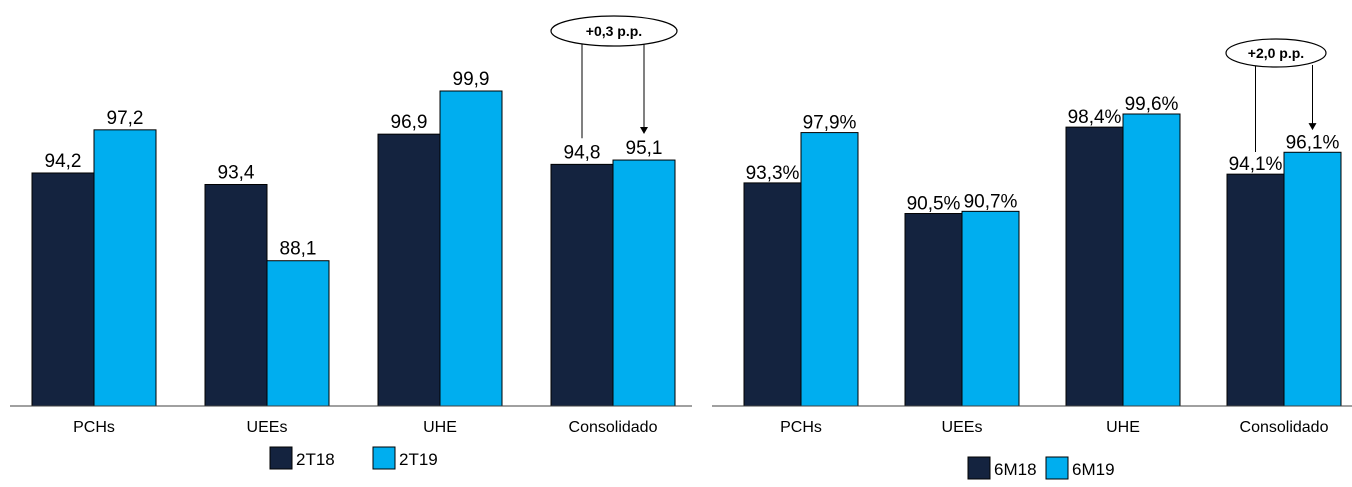 The image size is (1352, 487). Describe the element at coordinates (1152, 104) in the screenshot. I see `data-label-6M19-UHE: 99,6%` at that location.